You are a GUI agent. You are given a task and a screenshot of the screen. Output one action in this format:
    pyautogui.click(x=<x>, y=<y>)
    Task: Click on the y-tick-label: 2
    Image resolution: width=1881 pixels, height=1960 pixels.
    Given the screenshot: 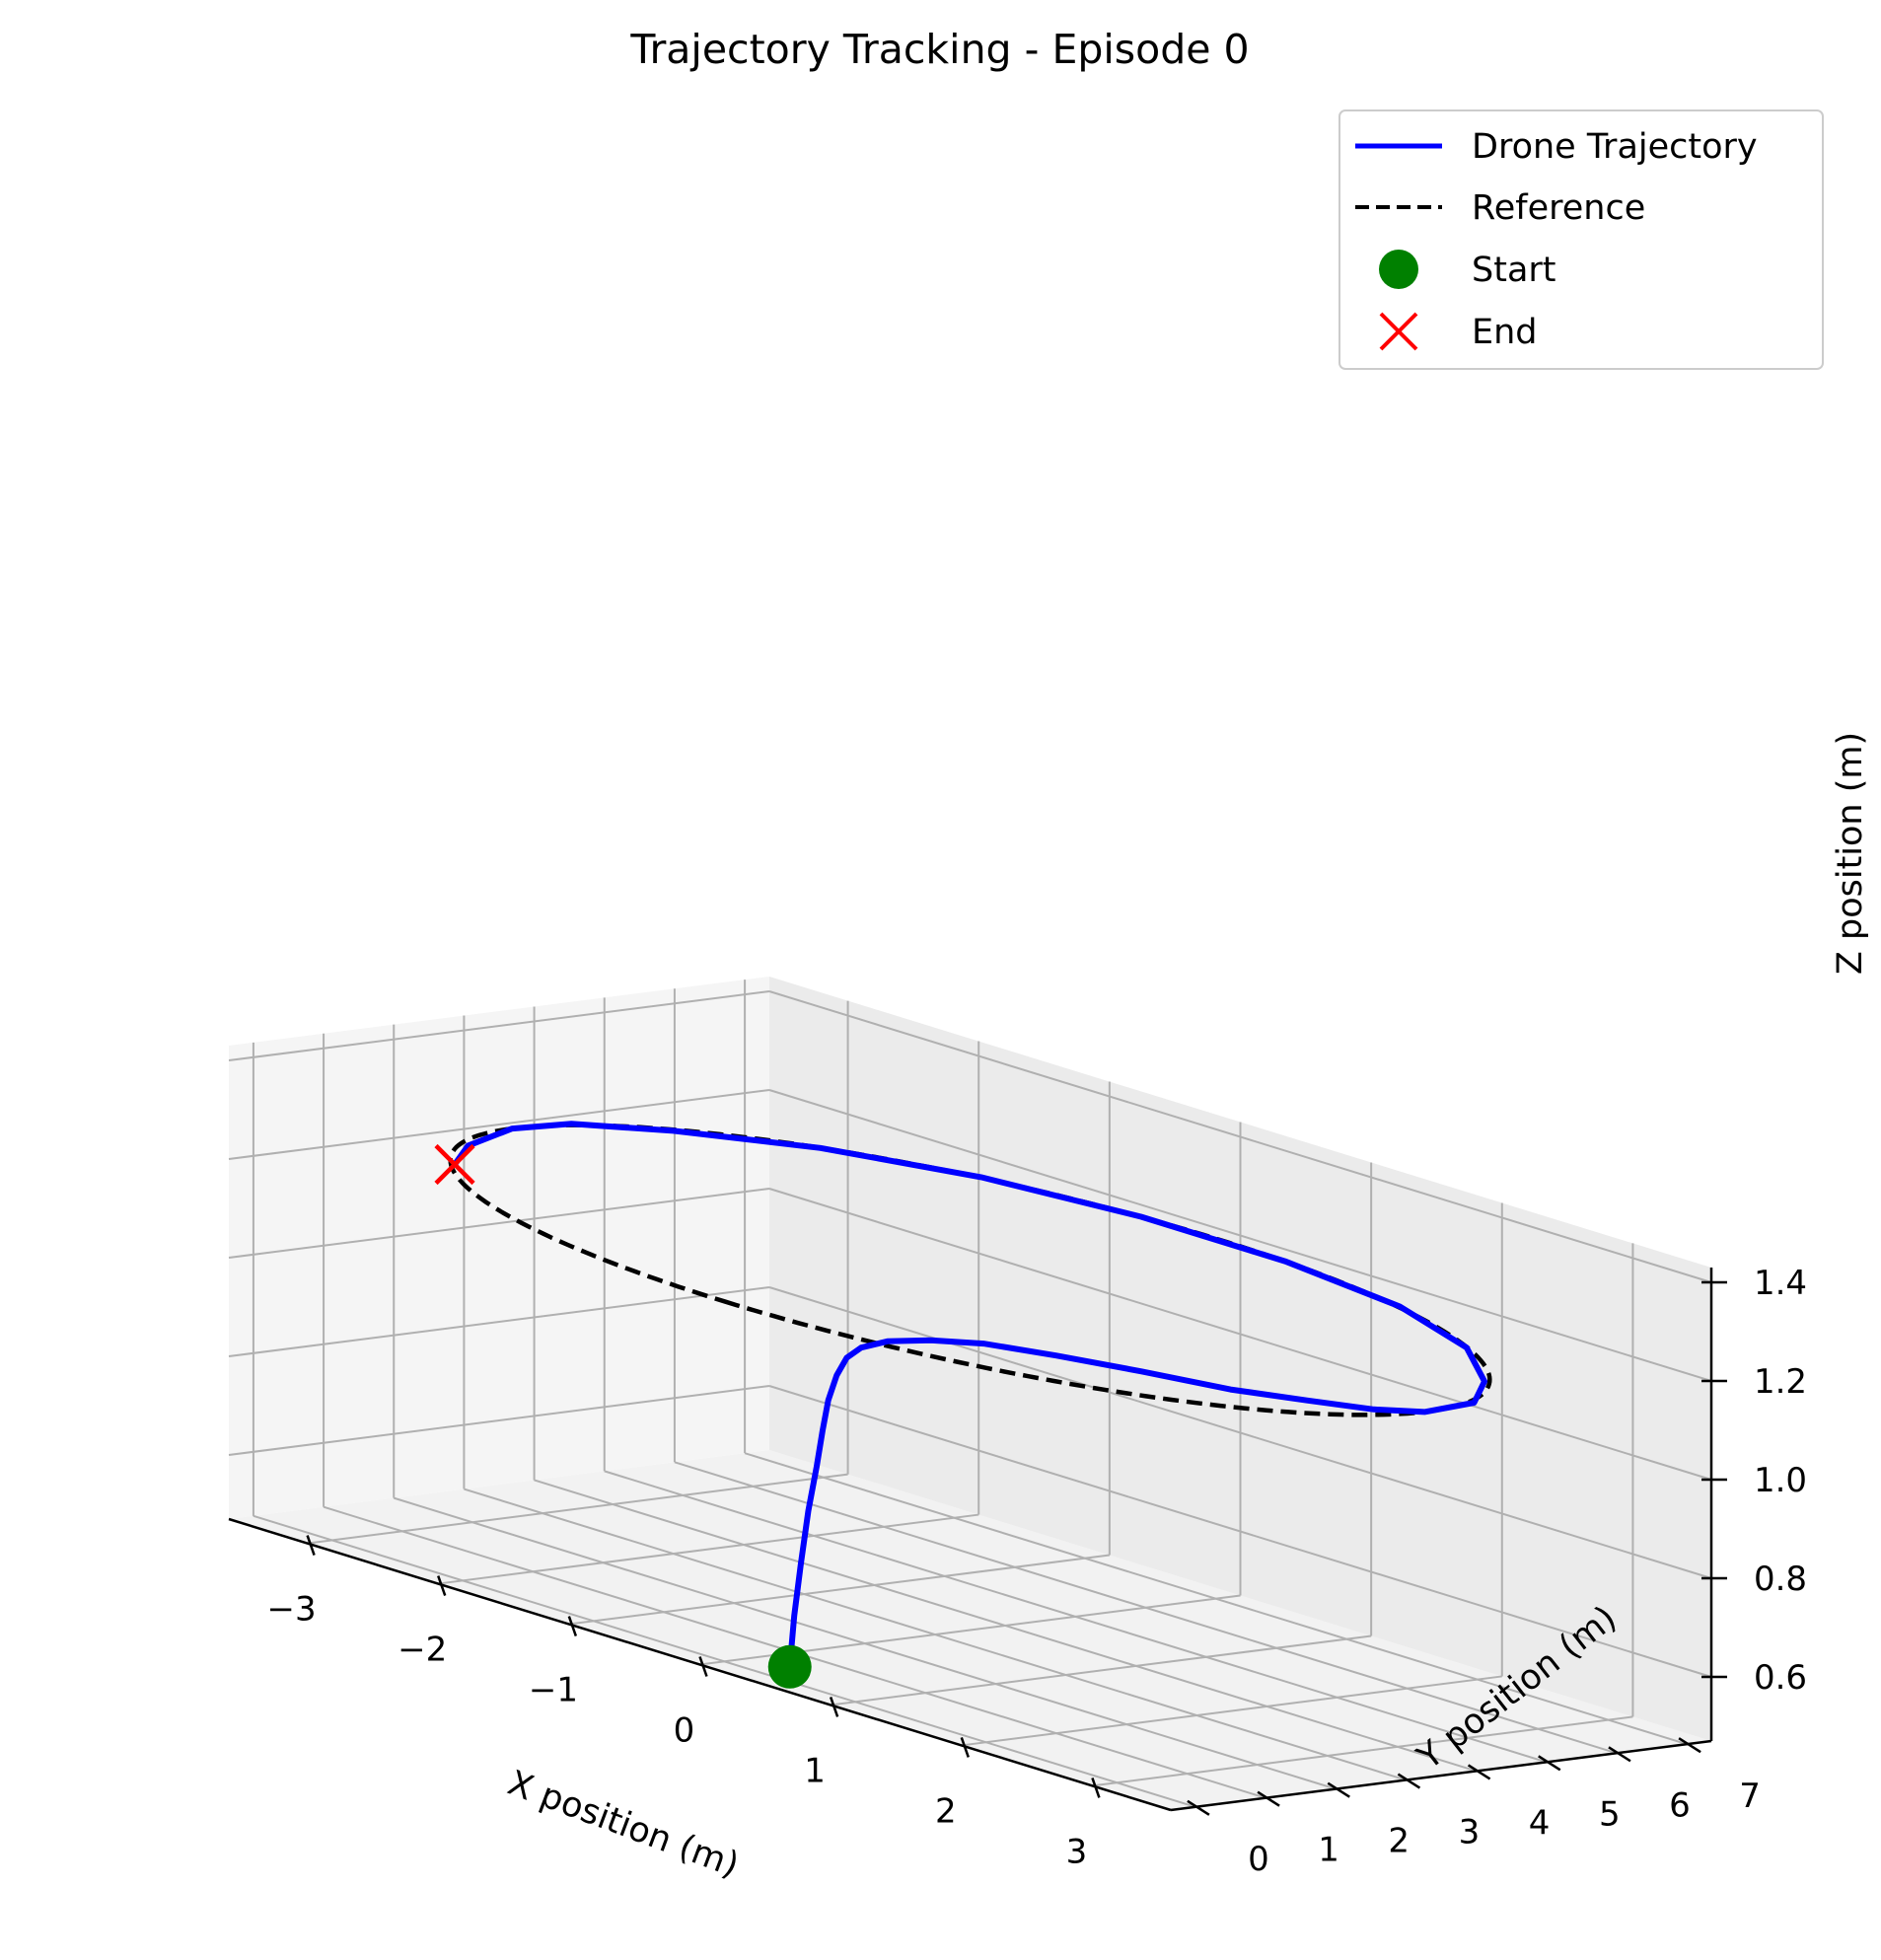 What is the action you would take?
    pyautogui.click(x=1399, y=1842)
    